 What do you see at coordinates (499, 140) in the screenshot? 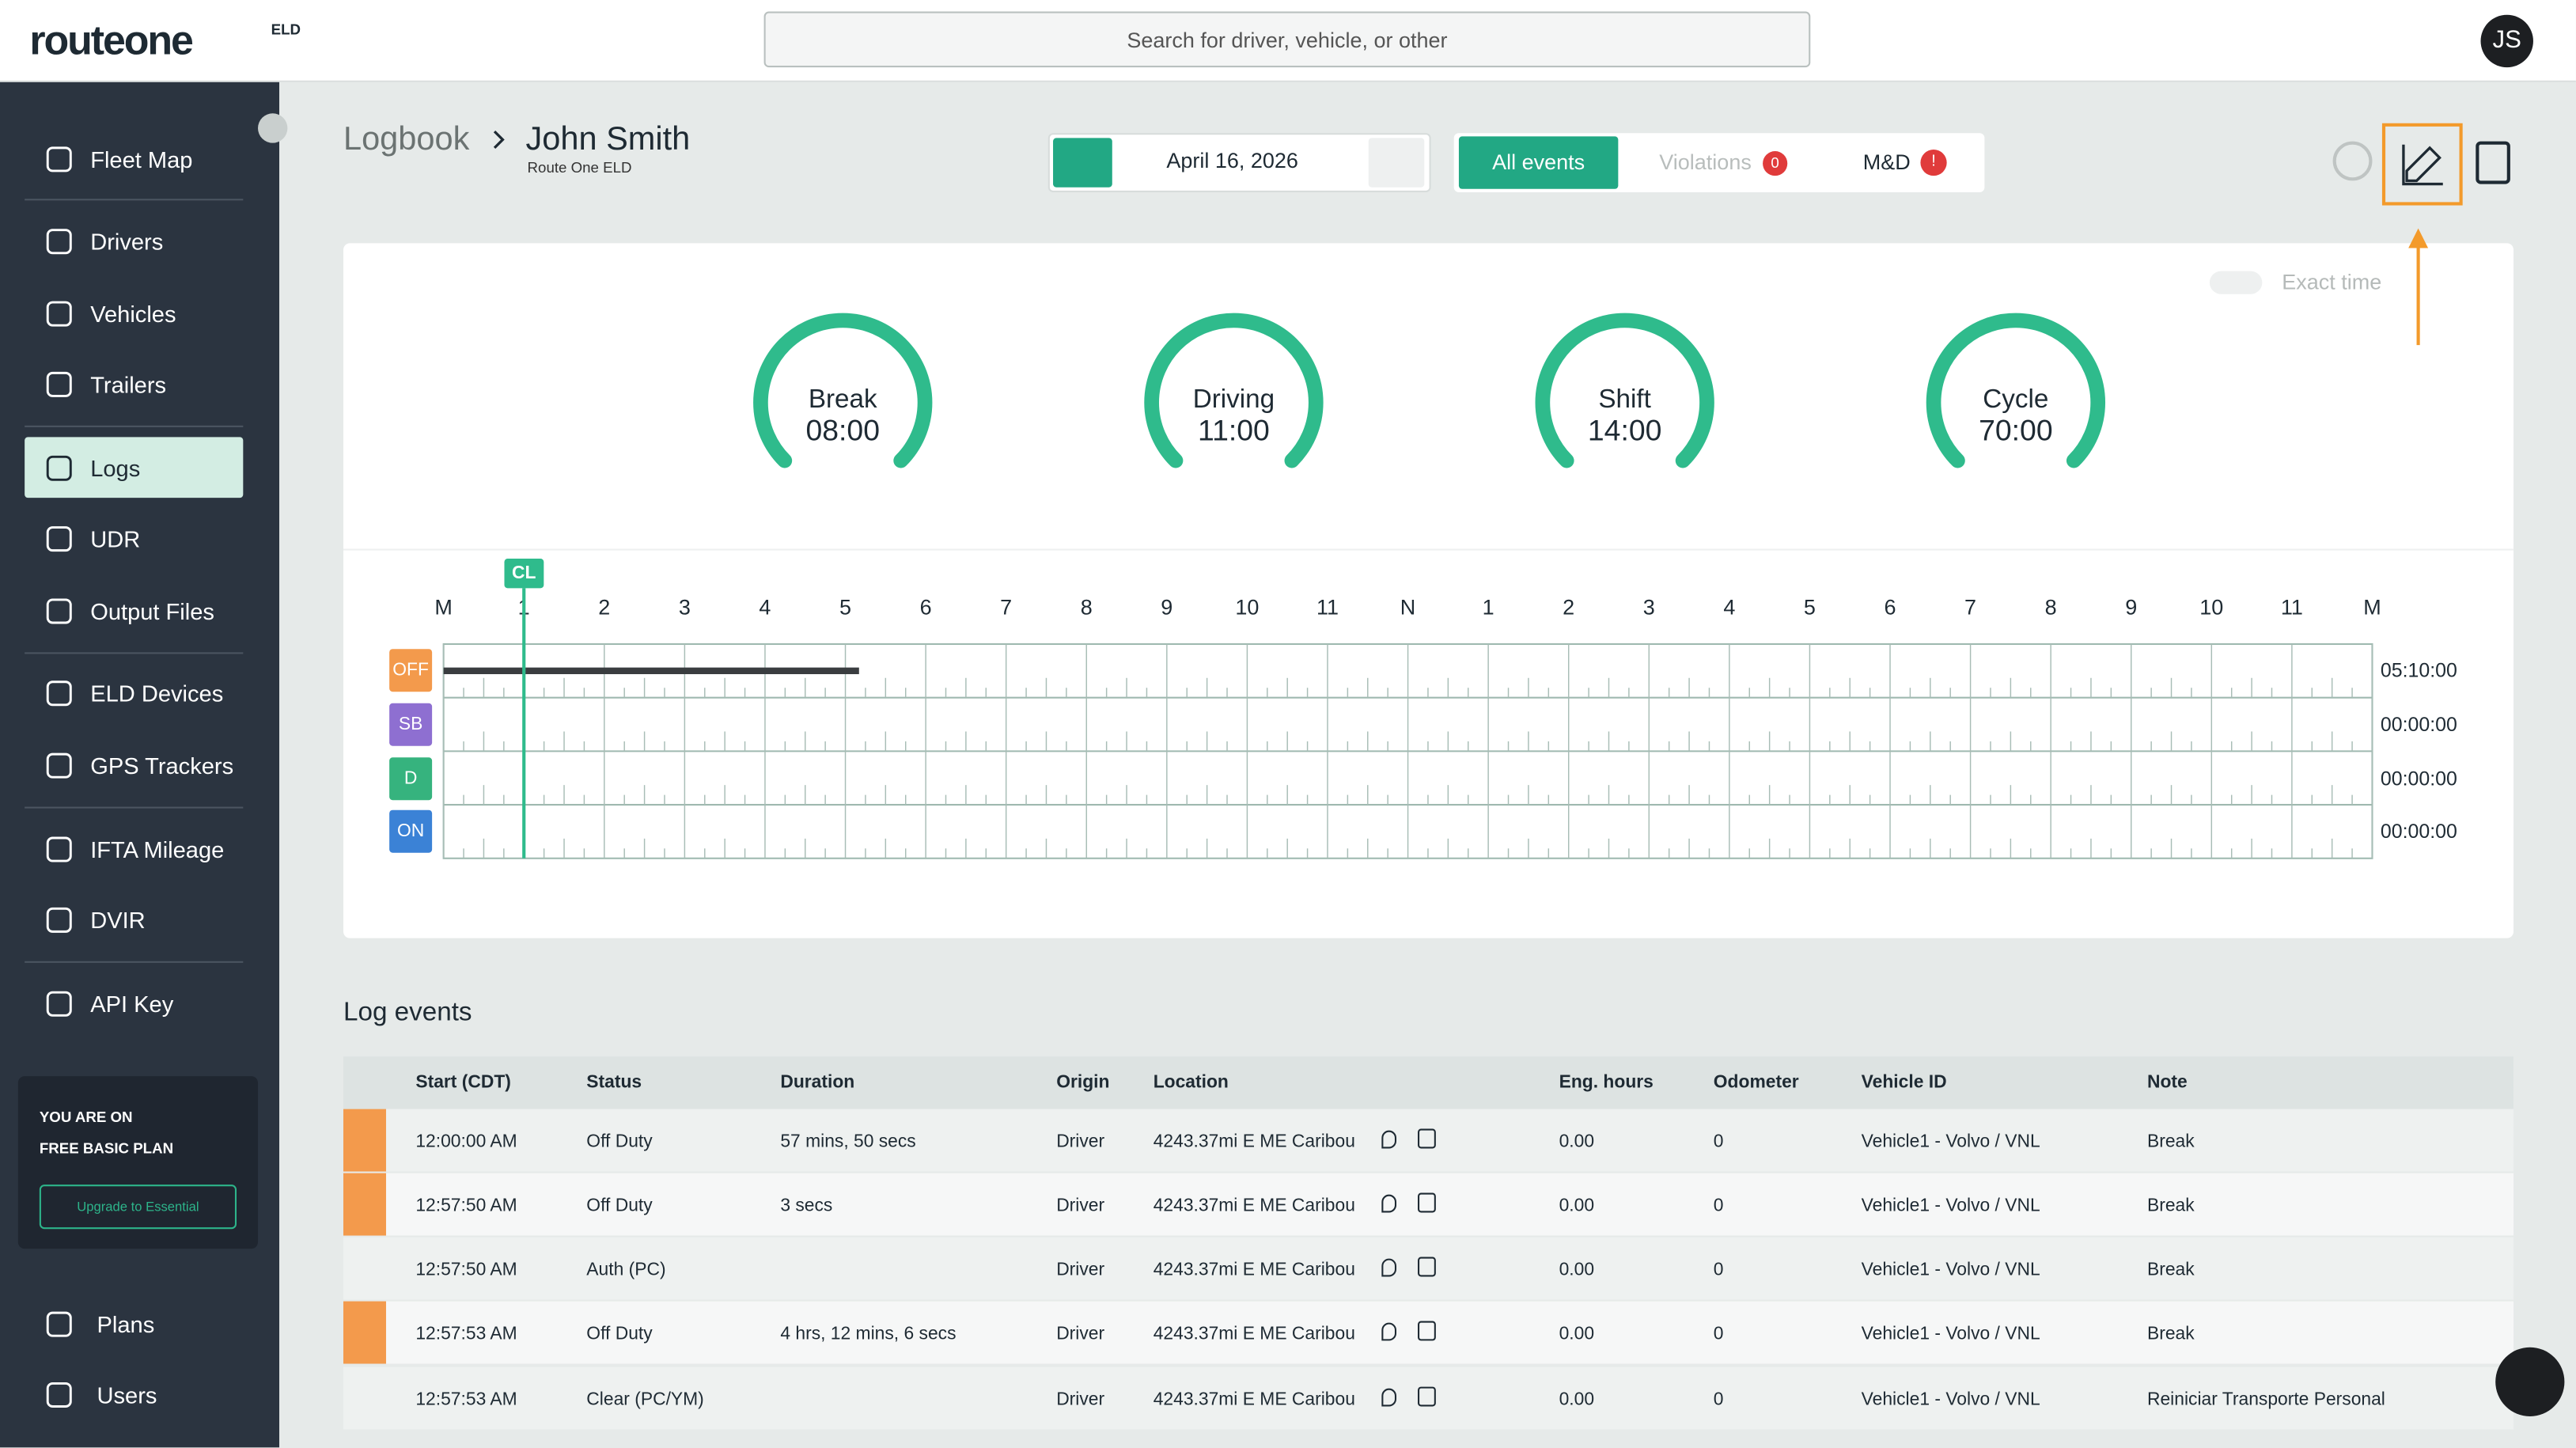
I see `chevron` at bounding box center [499, 140].